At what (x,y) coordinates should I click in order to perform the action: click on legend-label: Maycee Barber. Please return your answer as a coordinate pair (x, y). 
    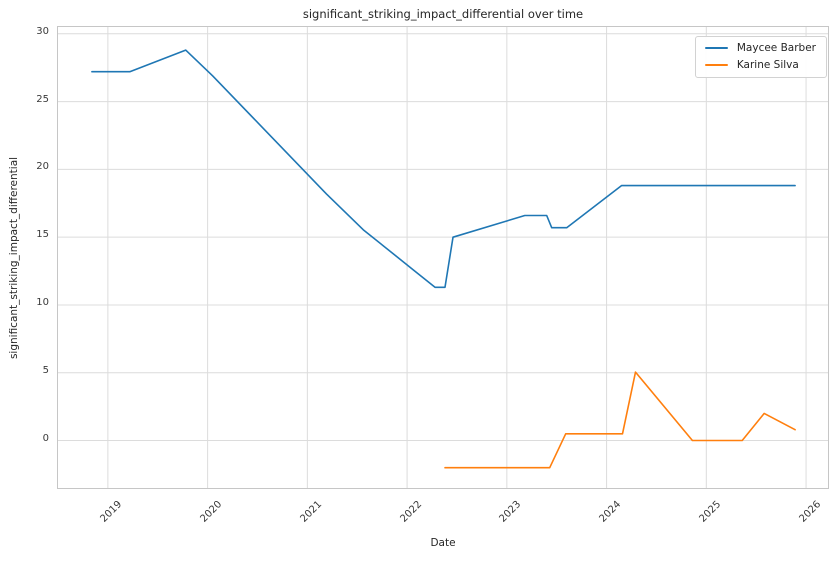
    Looking at the image, I should click on (776, 48).